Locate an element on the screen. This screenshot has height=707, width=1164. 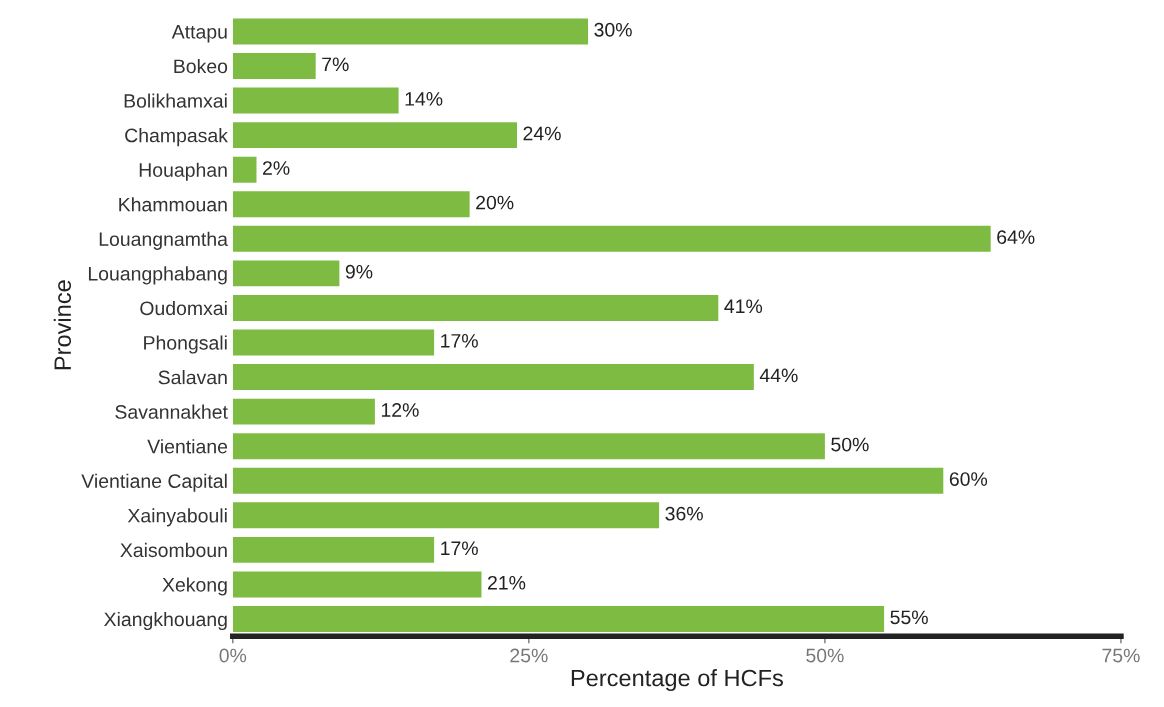
y-tick-label: Louangphabang is located at coordinates (157, 275).